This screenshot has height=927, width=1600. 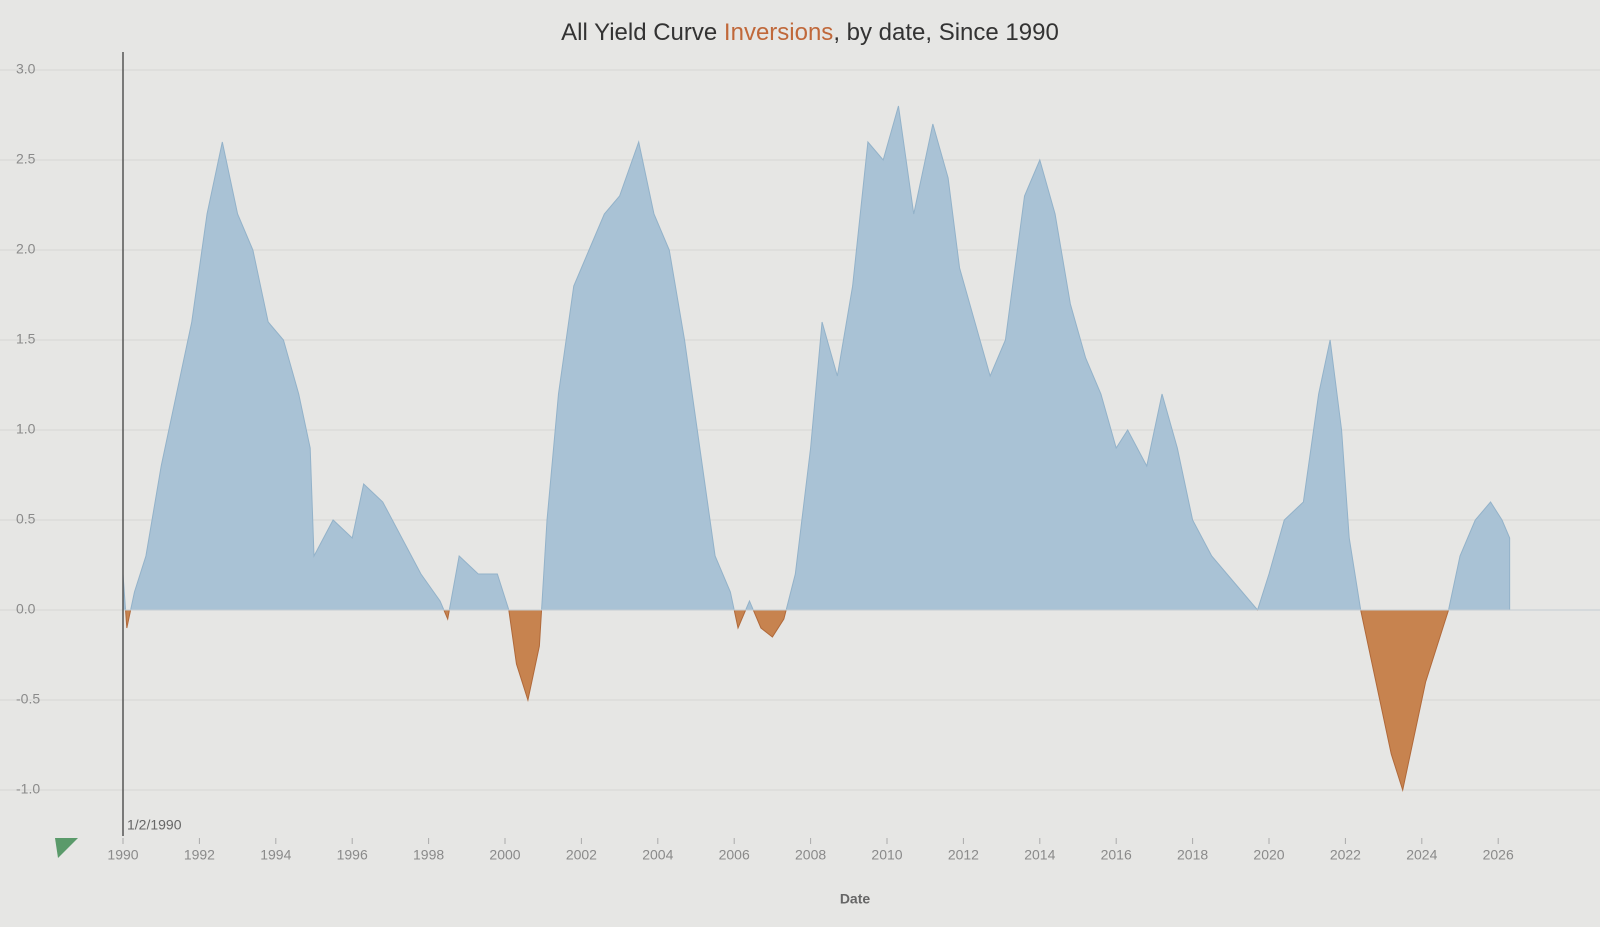 I want to click on x-tick-label: 2010, so click(x=886, y=855).